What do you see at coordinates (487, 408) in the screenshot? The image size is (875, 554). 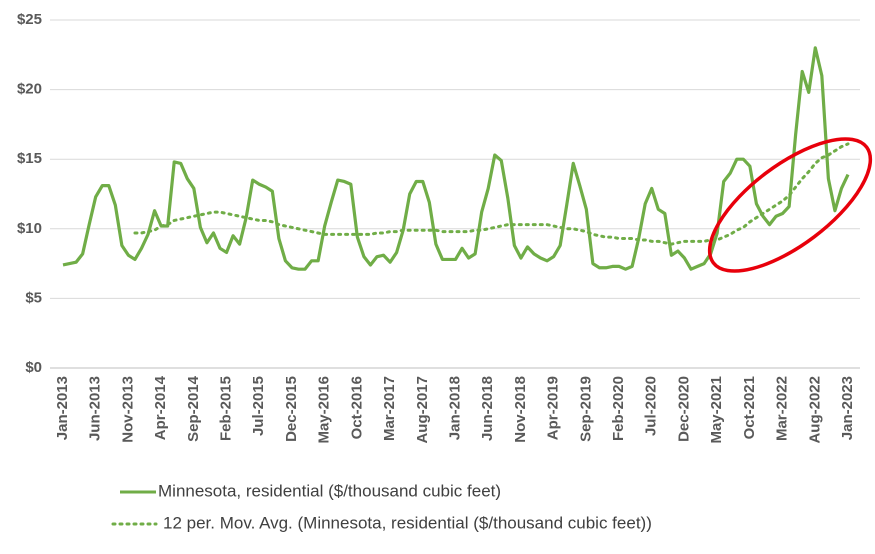 I see `x-tick-label: Jun-2018` at bounding box center [487, 408].